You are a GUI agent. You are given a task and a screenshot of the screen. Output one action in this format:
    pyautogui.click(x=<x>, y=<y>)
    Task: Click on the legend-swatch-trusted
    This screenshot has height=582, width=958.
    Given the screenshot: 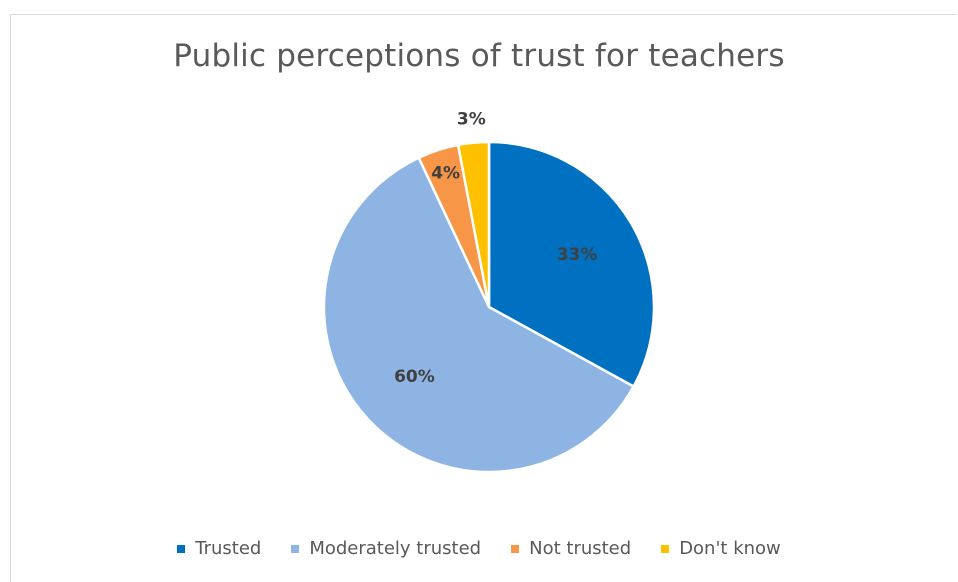 What is the action you would take?
    pyautogui.click(x=181, y=548)
    